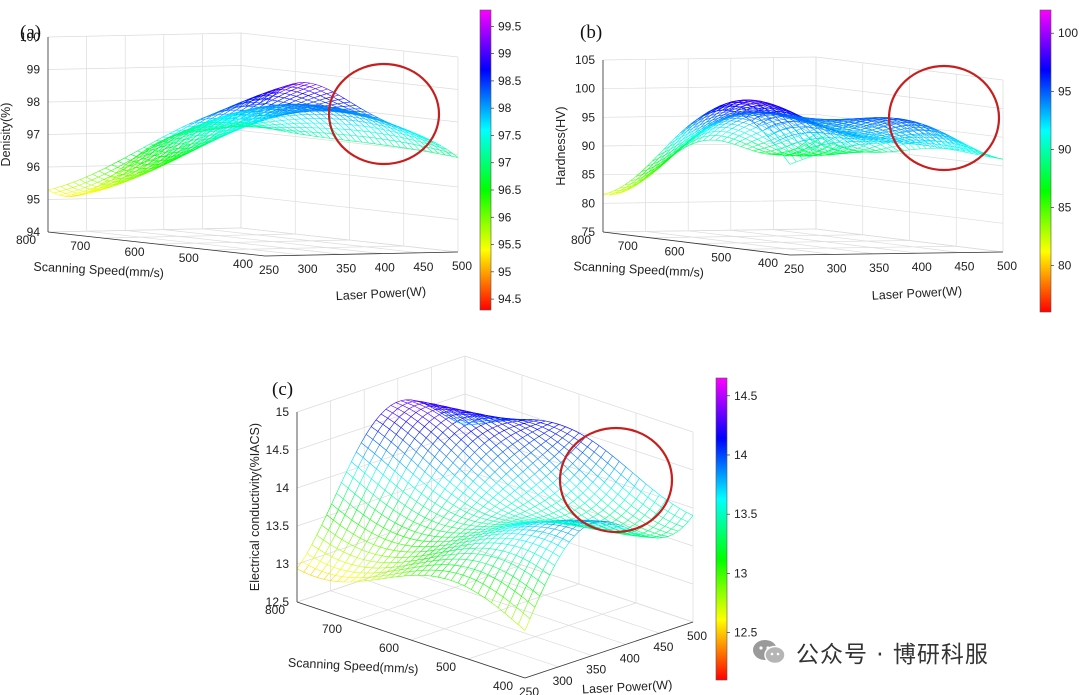 The width and height of the screenshot is (1080, 695). Describe the element at coordinates (1065, 91) in the screenshot. I see `colorbar-tick-label: 95` at that location.